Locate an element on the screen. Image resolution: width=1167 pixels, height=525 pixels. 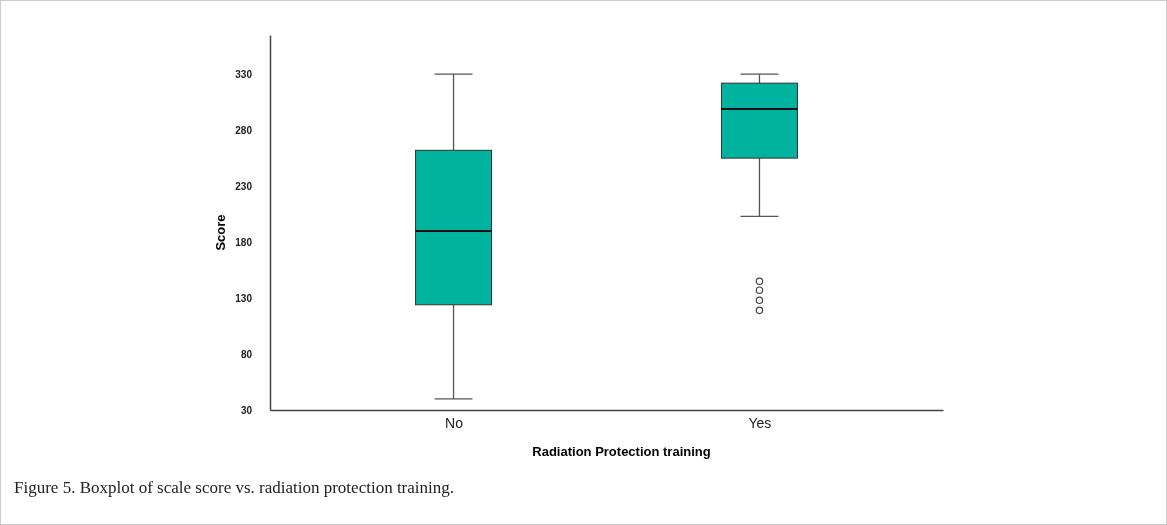
y-tick-label: 130 is located at coordinates (244, 298).